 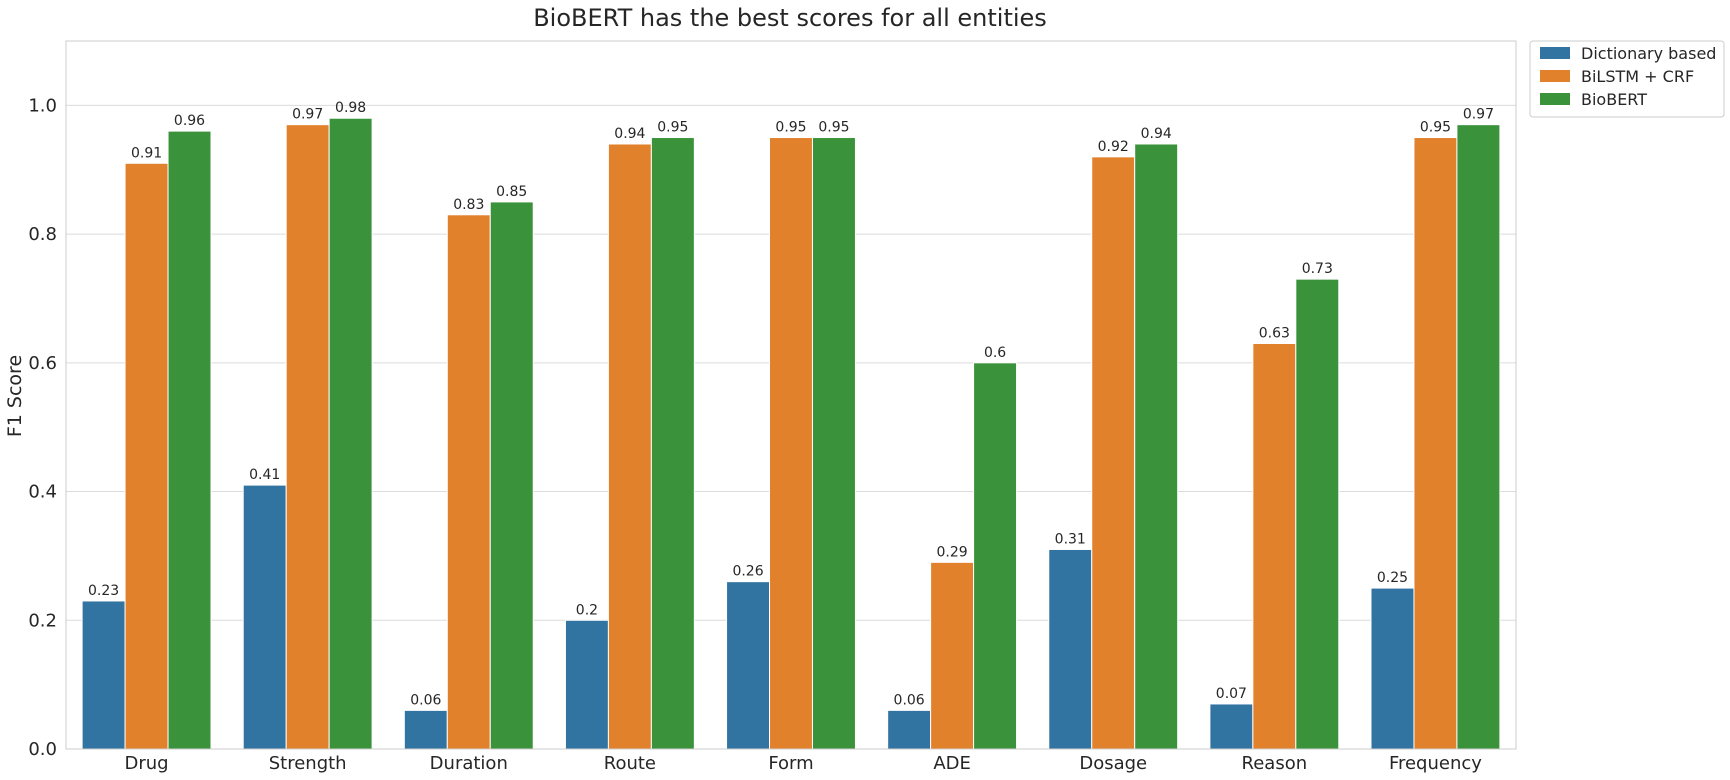 I want to click on bar-dictionary-based-strength, so click(x=264, y=617).